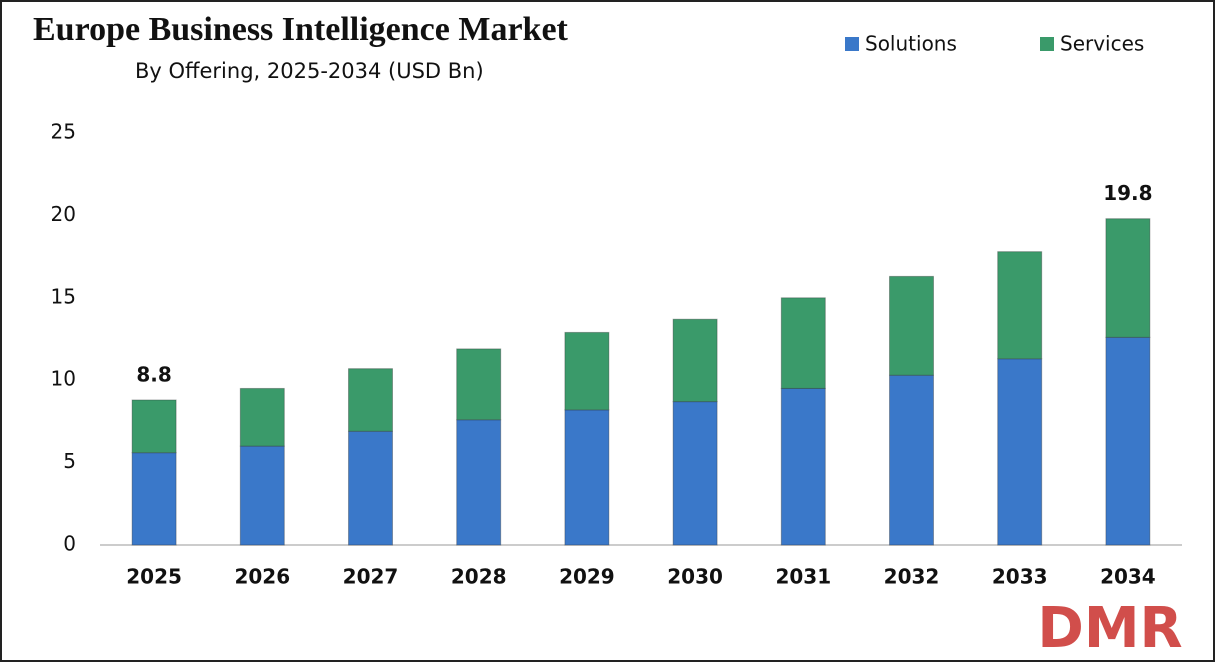  What do you see at coordinates (154, 577) in the screenshot?
I see `x-tick-label: 2025` at bounding box center [154, 577].